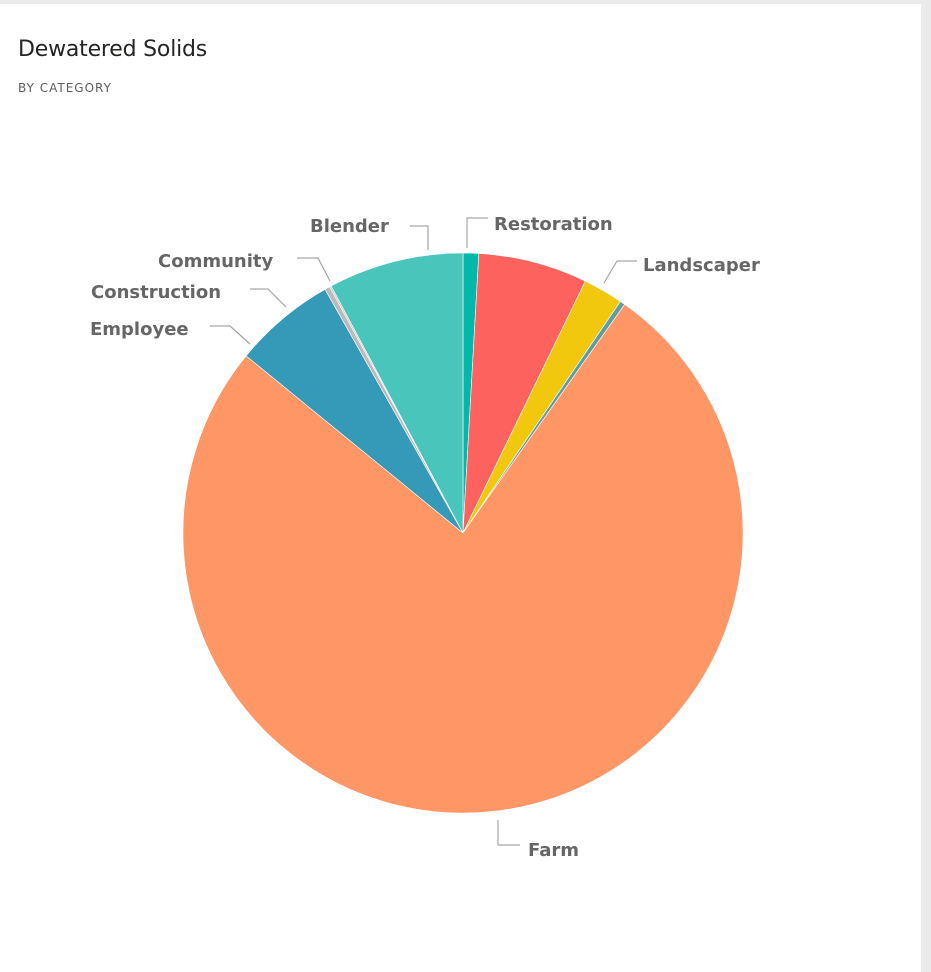 The height and width of the screenshot is (972, 931). I want to click on data-label-landscaper: Landscaper, so click(701, 265).